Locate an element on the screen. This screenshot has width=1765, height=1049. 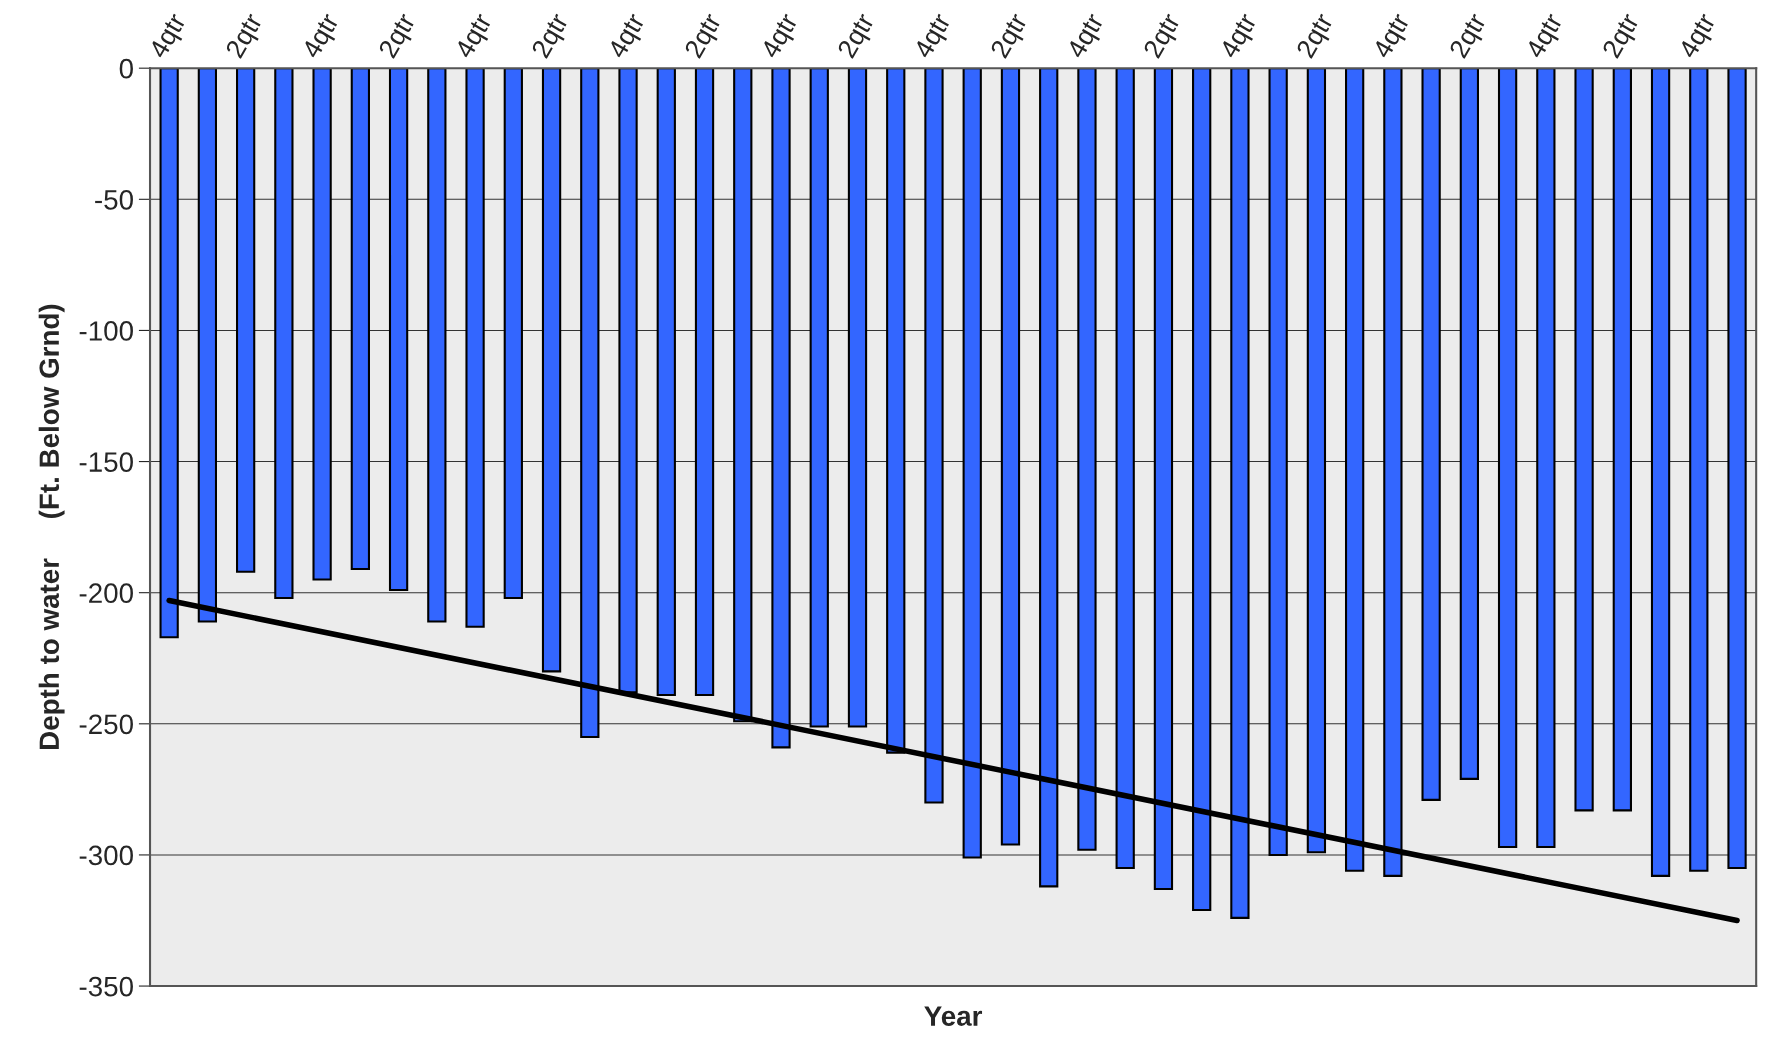
y-axis-title: Depth to water (Ft. Below Grnd) is located at coordinates (51, 527).